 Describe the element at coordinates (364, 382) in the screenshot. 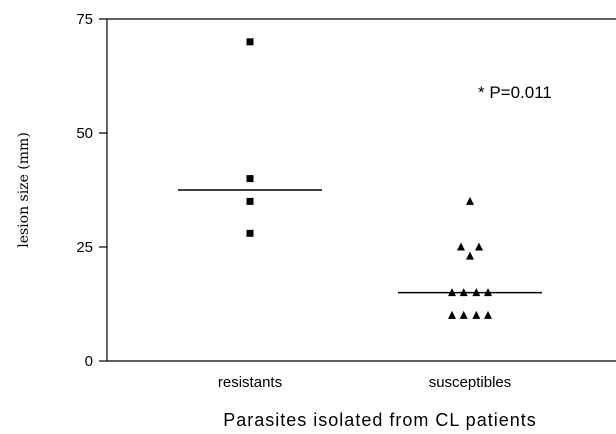

I see `x-ticks: resistants susceptibles` at that location.